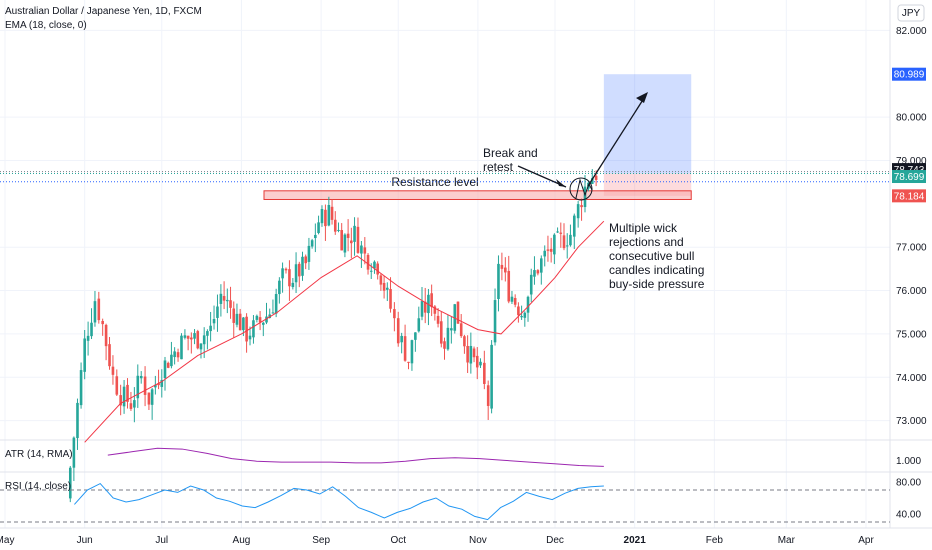  What do you see at coordinates (911, 118) in the screenshot?
I see `price-tick-1: 80.000` at bounding box center [911, 118].